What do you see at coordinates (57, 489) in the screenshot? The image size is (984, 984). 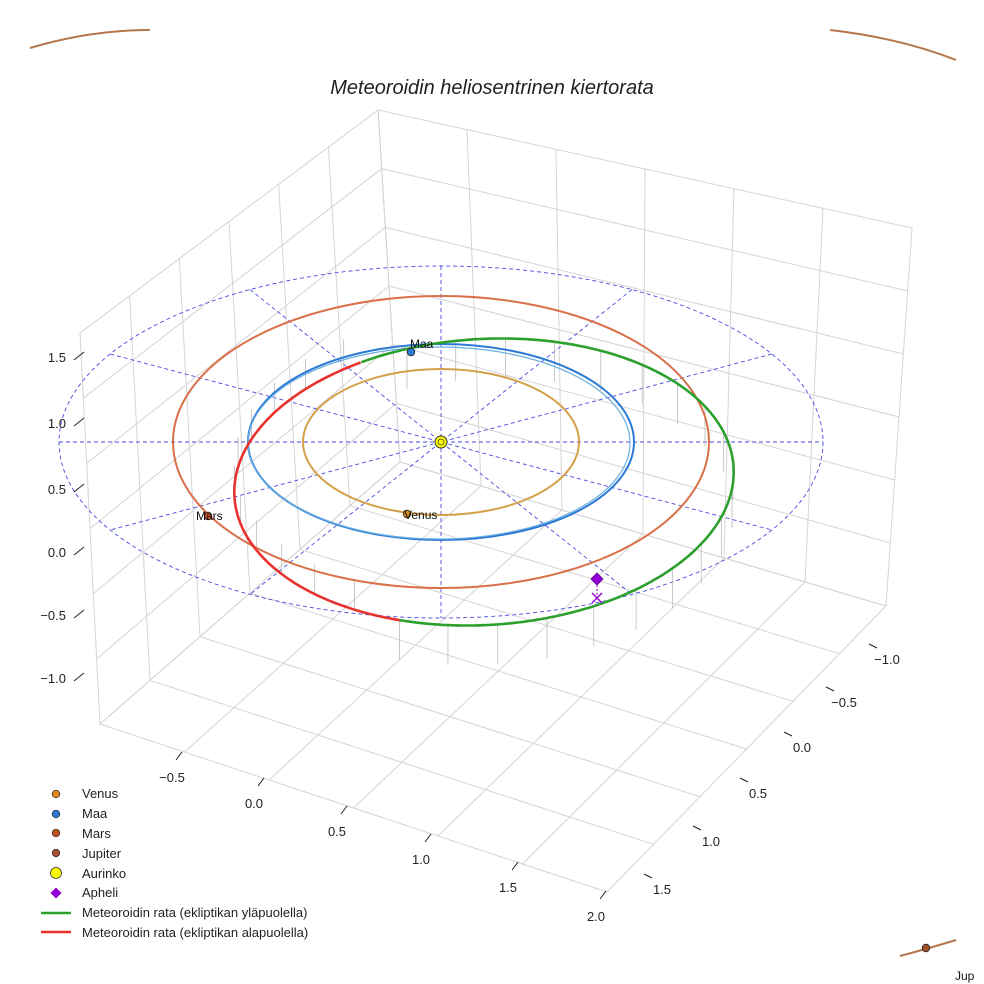 I see `z-tick-label: 0.5` at bounding box center [57, 489].